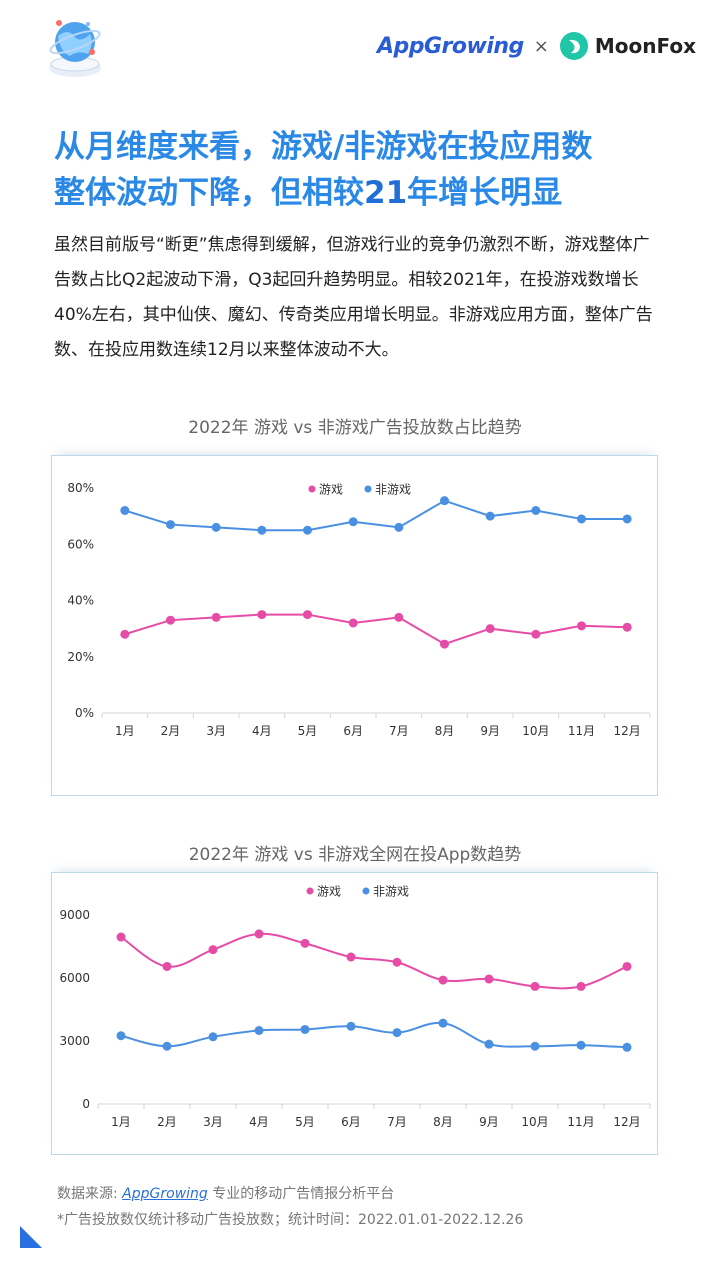 This screenshot has width=710, height=1261. Describe the element at coordinates (75, 48) in the screenshot. I see `globe-logo-icon` at that location.